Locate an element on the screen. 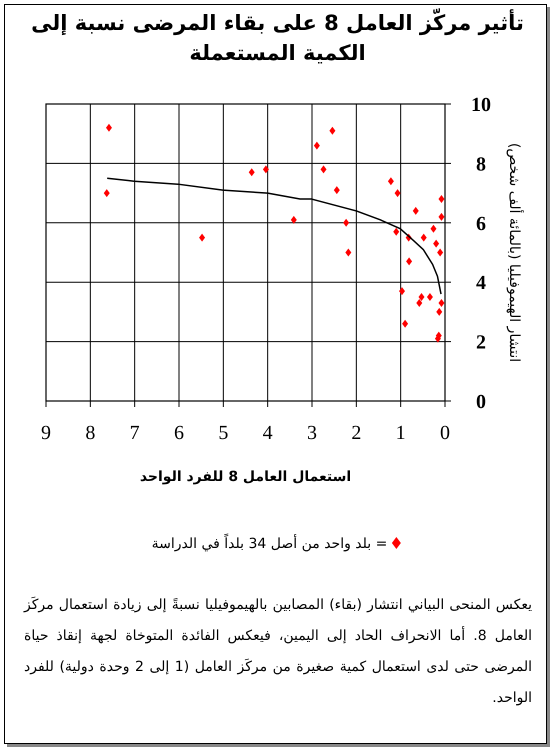  x-axis-title: استعمال العامل 8 للفرد الواحد is located at coordinates (246, 477).